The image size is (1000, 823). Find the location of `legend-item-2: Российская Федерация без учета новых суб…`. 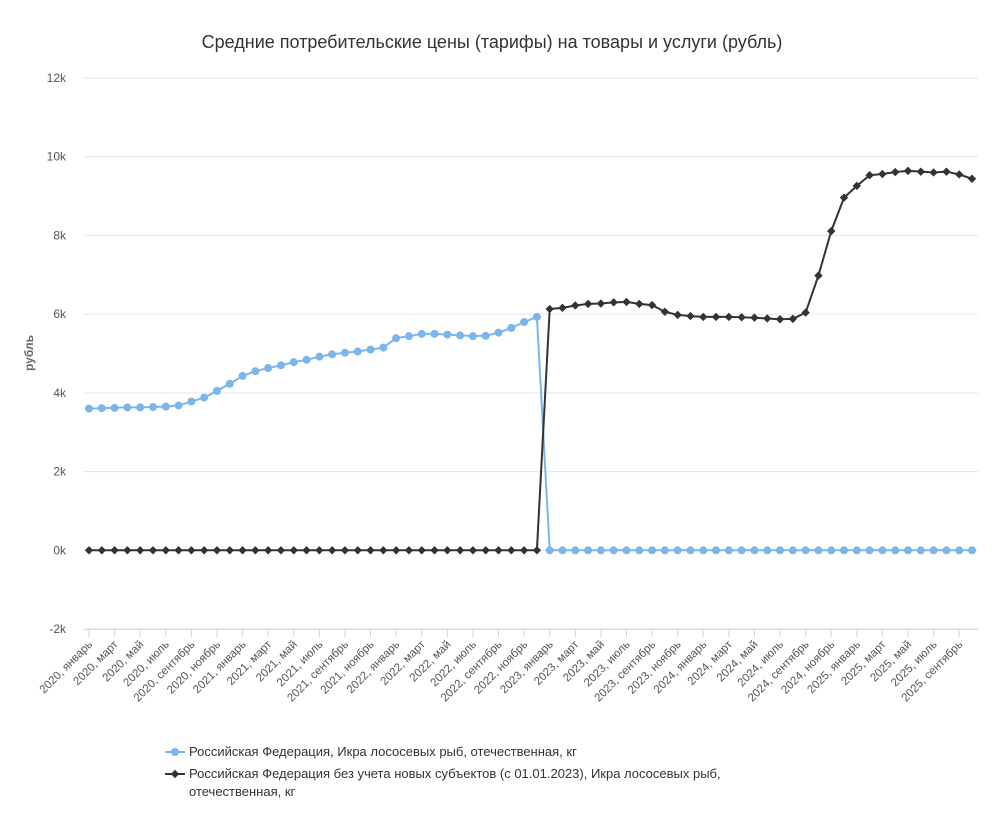

legend-item-2: Российская Федерация без учета новых суб… is located at coordinates (443, 782).